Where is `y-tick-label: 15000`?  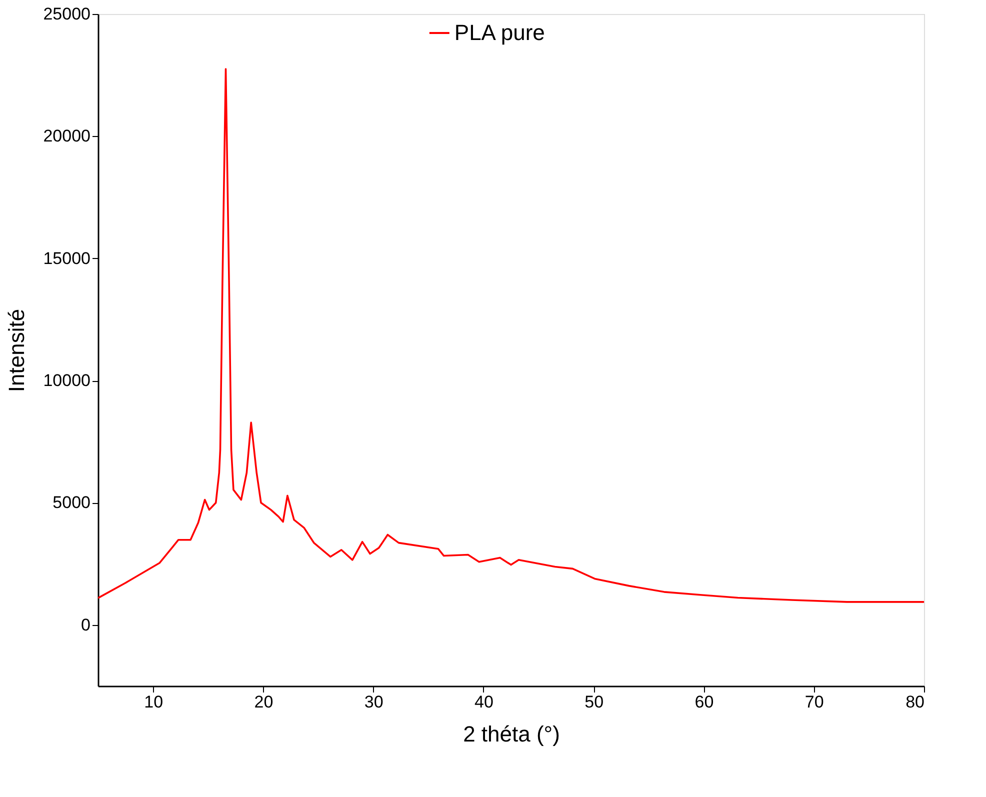 y-tick-label: 15000 is located at coordinates (66, 258).